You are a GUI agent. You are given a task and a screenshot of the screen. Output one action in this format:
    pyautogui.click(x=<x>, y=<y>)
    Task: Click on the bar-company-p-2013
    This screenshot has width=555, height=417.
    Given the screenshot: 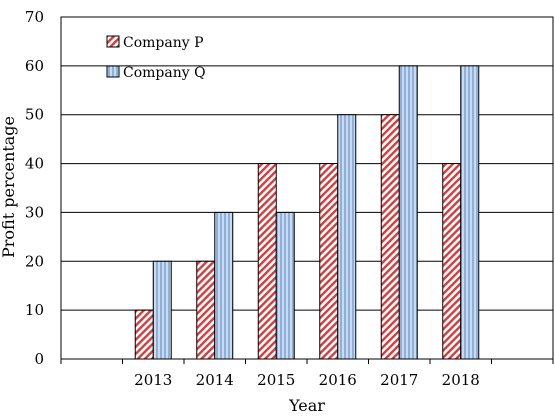 What is the action you would take?
    pyautogui.click(x=144, y=334)
    